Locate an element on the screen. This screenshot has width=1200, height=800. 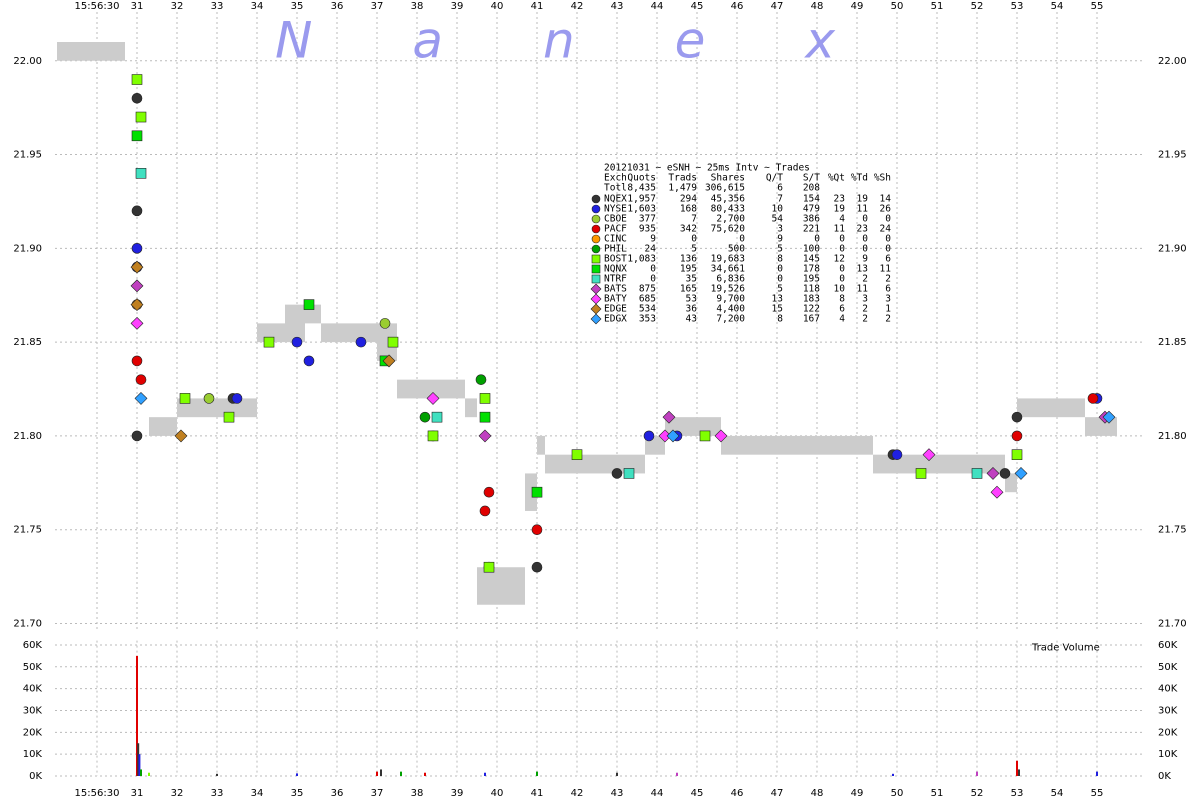
y-tick-label-right: 60K is located at coordinates (1168, 645).